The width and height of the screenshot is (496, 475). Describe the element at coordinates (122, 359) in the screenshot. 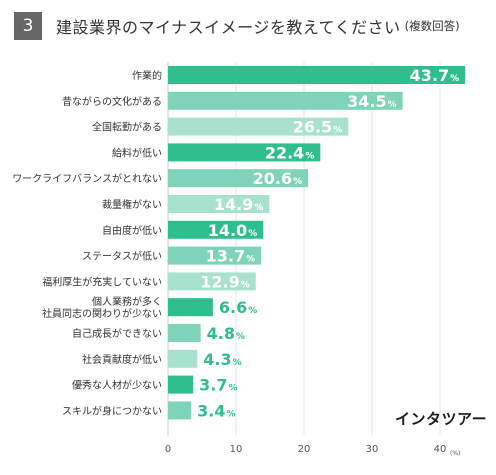

I see `category-label: 社会貢献度が低い` at that location.